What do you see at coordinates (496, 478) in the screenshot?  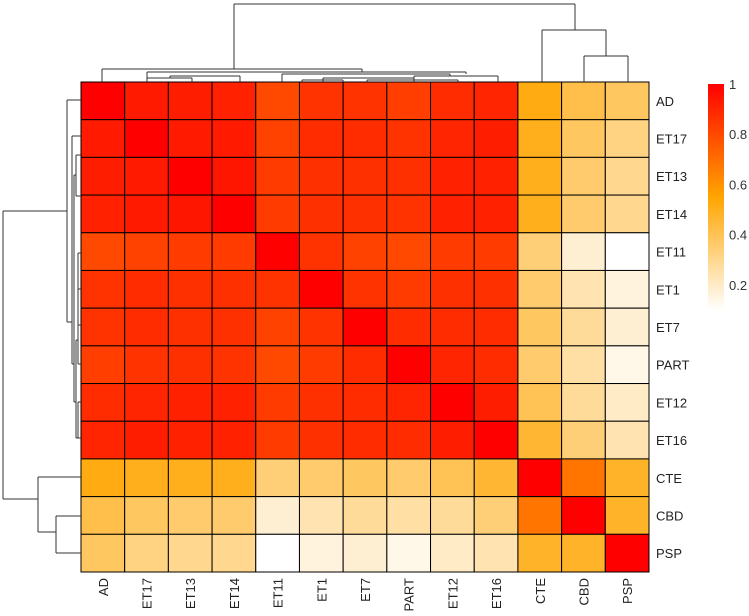 I see `heatmap-cell-cte-et16` at bounding box center [496, 478].